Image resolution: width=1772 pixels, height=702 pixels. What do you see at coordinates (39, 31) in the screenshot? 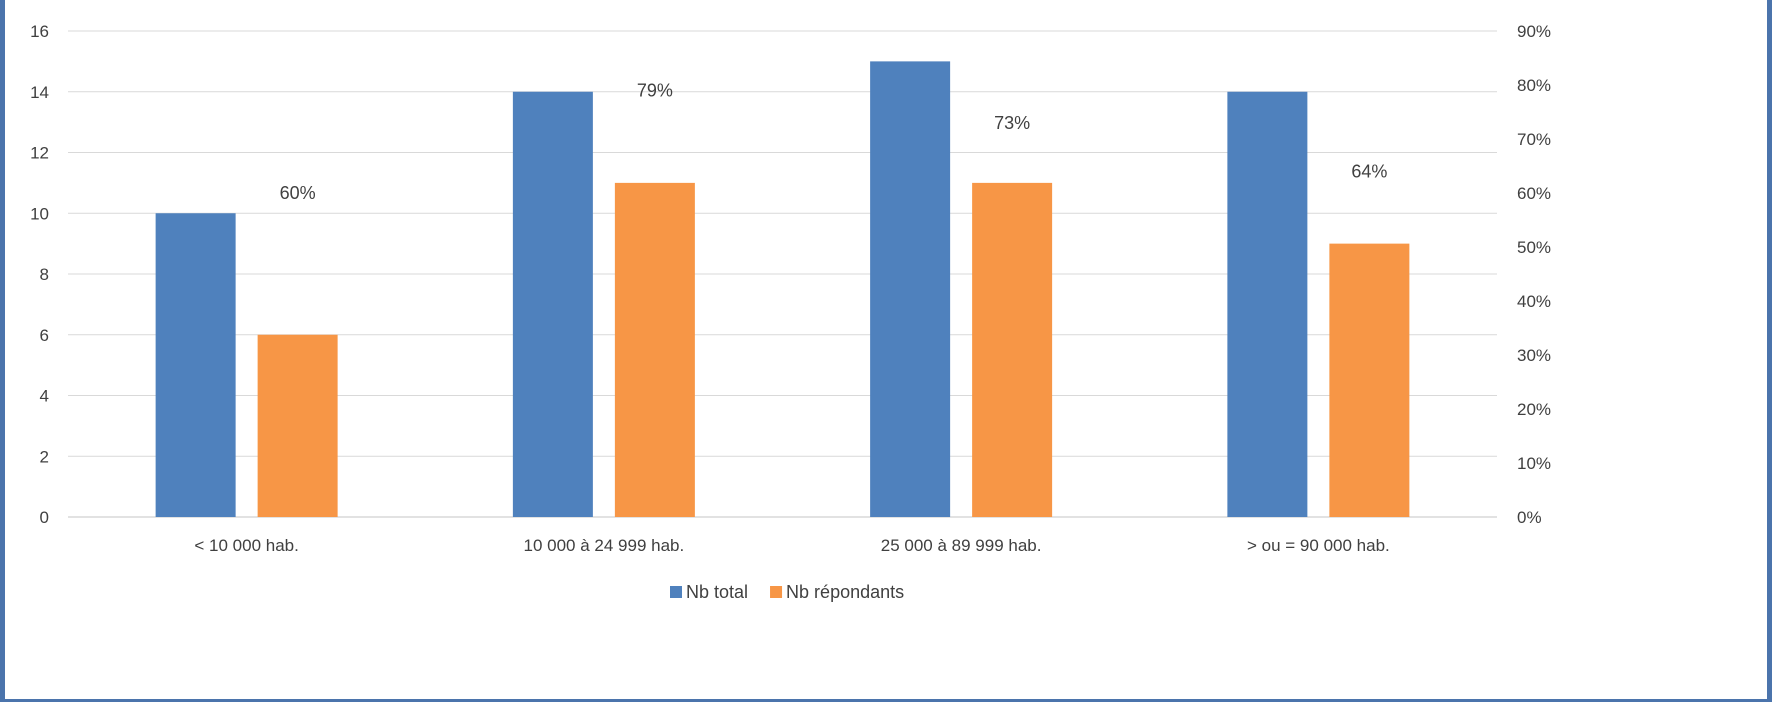
I see `y-tick-label: 16` at bounding box center [39, 31].